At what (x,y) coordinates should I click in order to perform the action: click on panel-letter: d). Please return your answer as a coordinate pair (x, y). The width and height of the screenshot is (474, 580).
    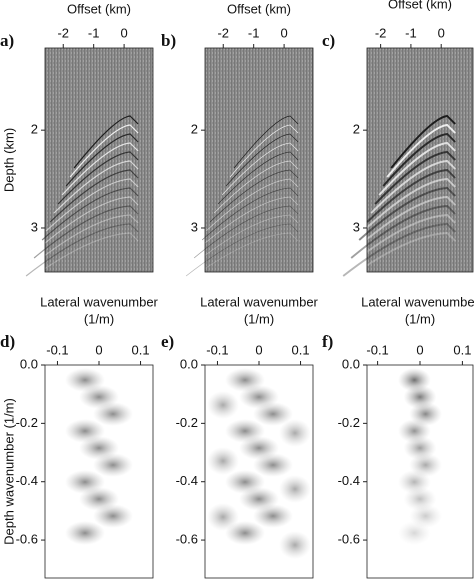
    Looking at the image, I should click on (7, 341).